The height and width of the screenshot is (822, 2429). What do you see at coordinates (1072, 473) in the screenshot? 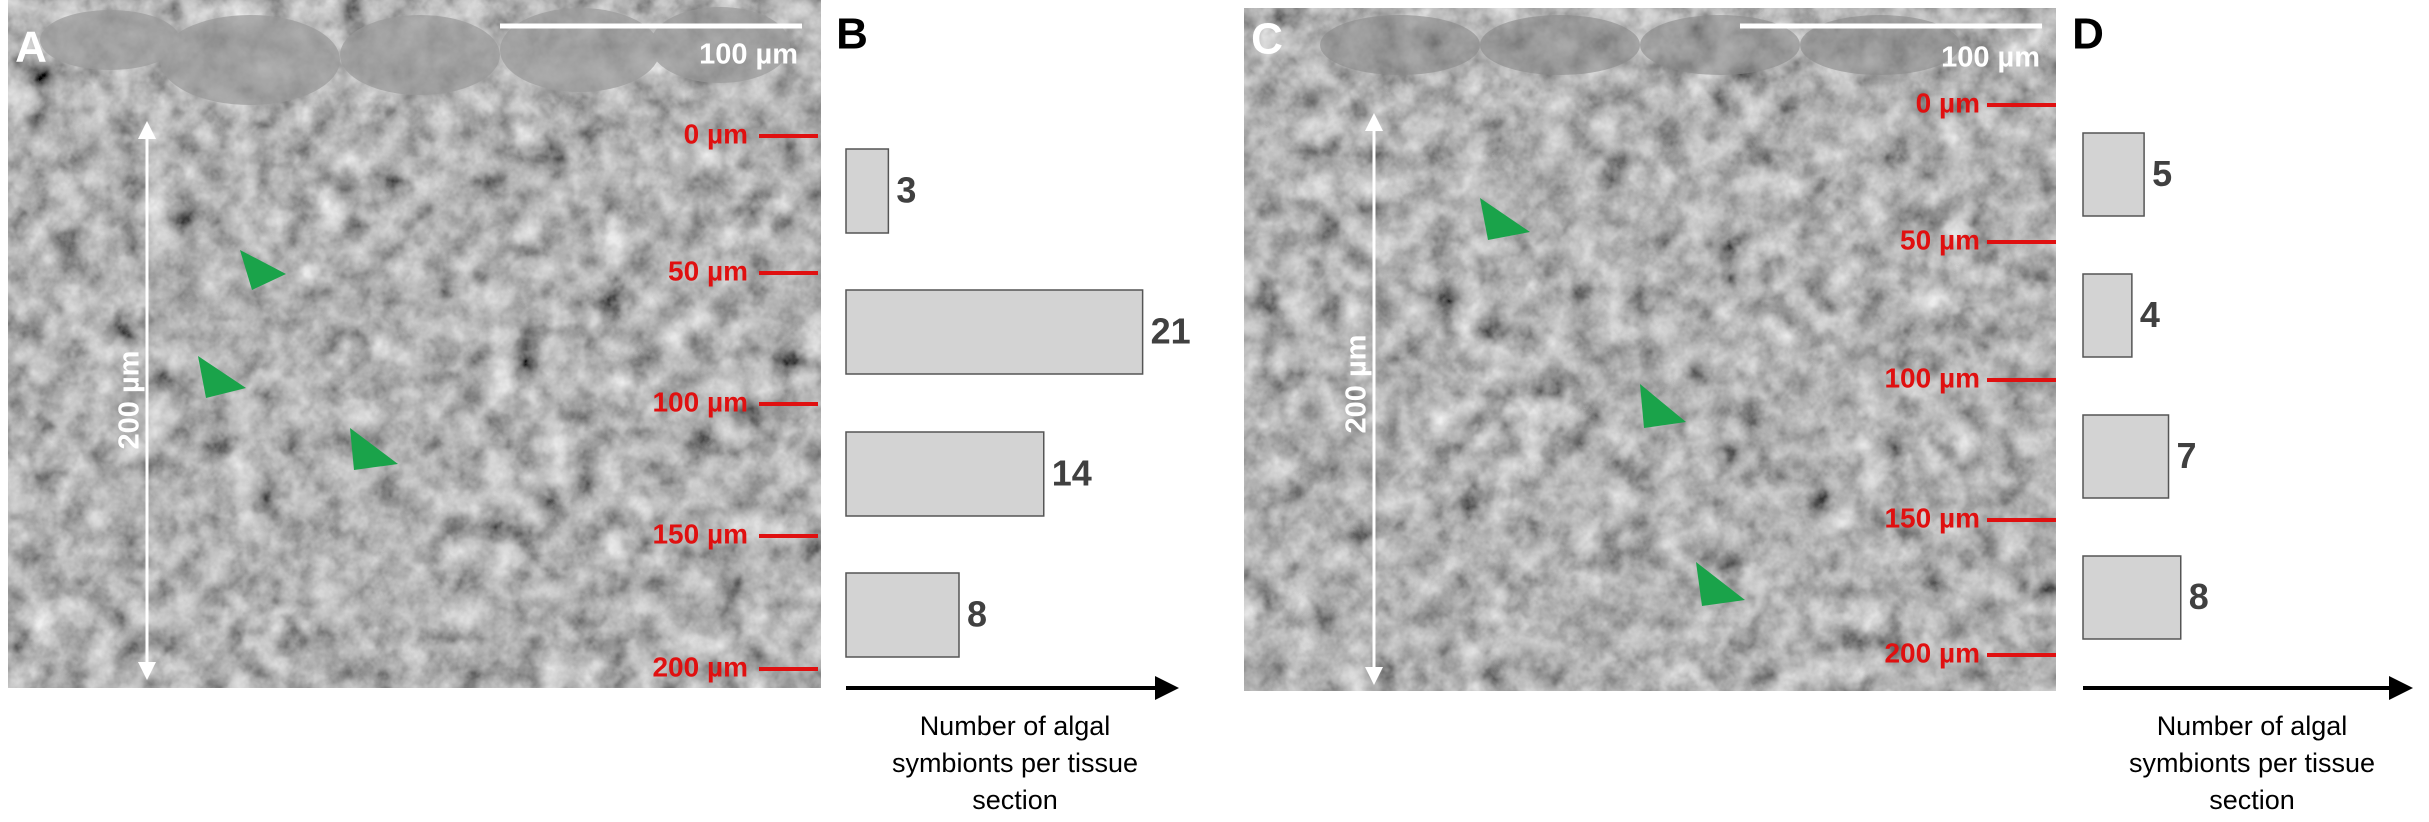
I see `value-label: 14` at bounding box center [1072, 473].